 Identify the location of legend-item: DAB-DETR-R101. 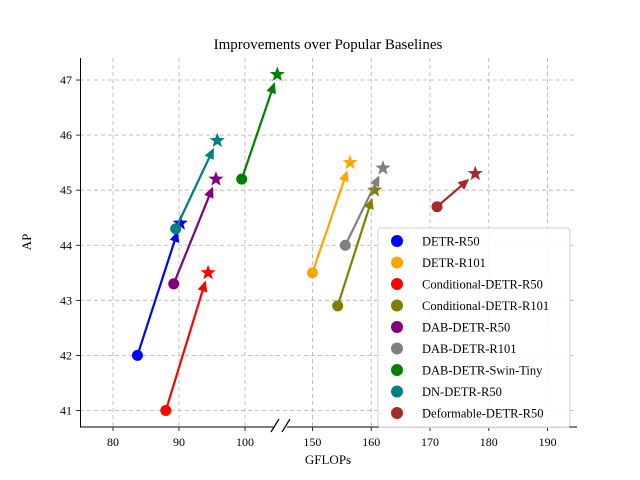
(453, 349).